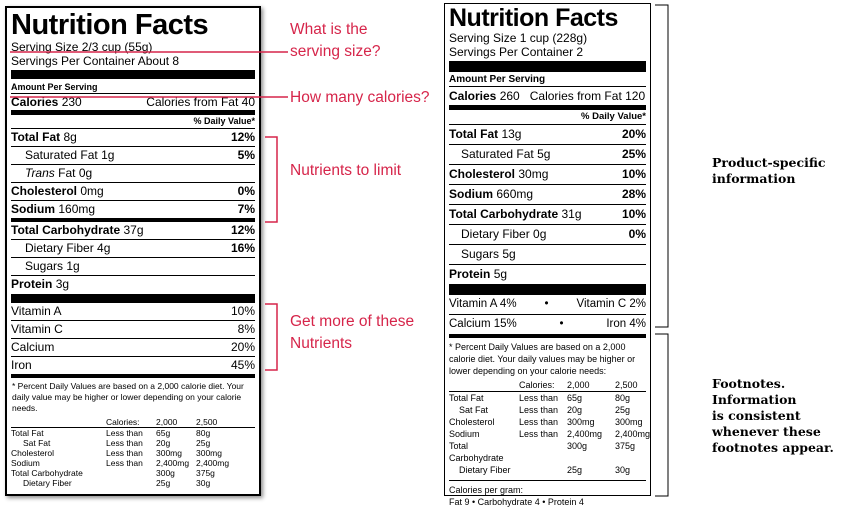 The height and width of the screenshot is (508, 844). Describe the element at coordinates (133, 347) in the screenshot. I see `vitamin-row: Calcium 20%` at that location.